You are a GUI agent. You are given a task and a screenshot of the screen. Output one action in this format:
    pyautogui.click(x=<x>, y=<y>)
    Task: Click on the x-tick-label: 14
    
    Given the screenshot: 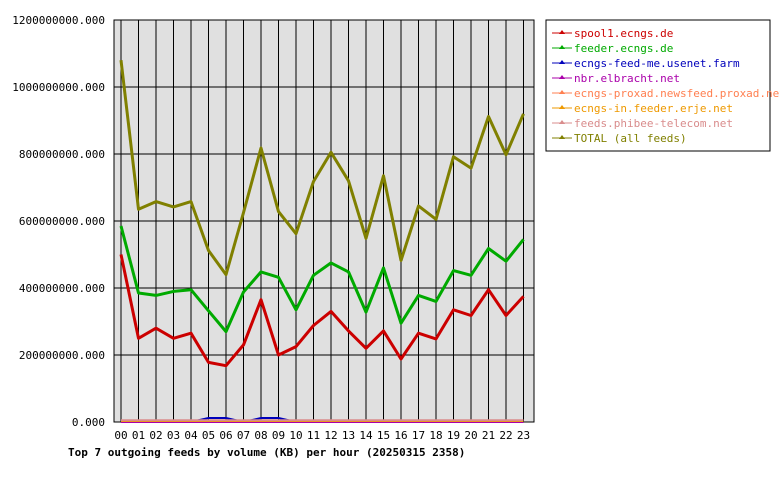 What is the action you would take?
    pyautogui.click(x=366, y=435)
    